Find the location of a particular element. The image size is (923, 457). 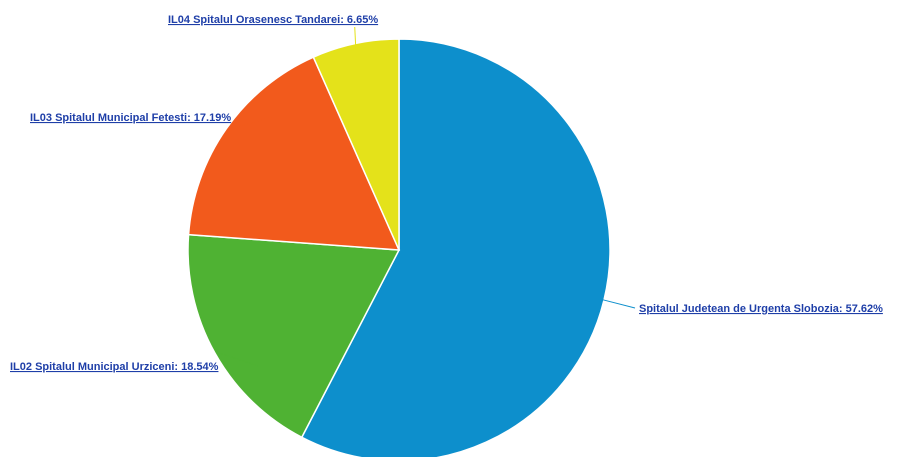

slice-label-3: IL03 Spitalul Municipal Fetesti: 17.19% is located at coordinates (130, 118).